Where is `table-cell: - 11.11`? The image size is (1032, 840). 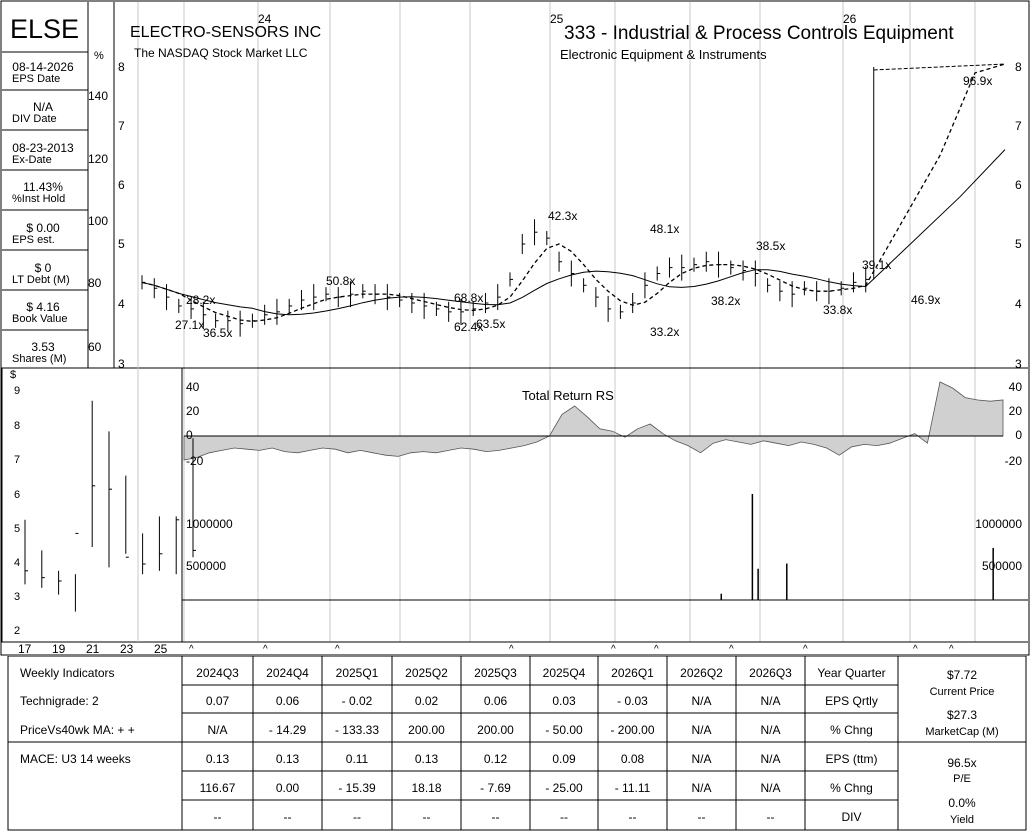
table-cell: - 11.11 is located at coordinates (632, 788).